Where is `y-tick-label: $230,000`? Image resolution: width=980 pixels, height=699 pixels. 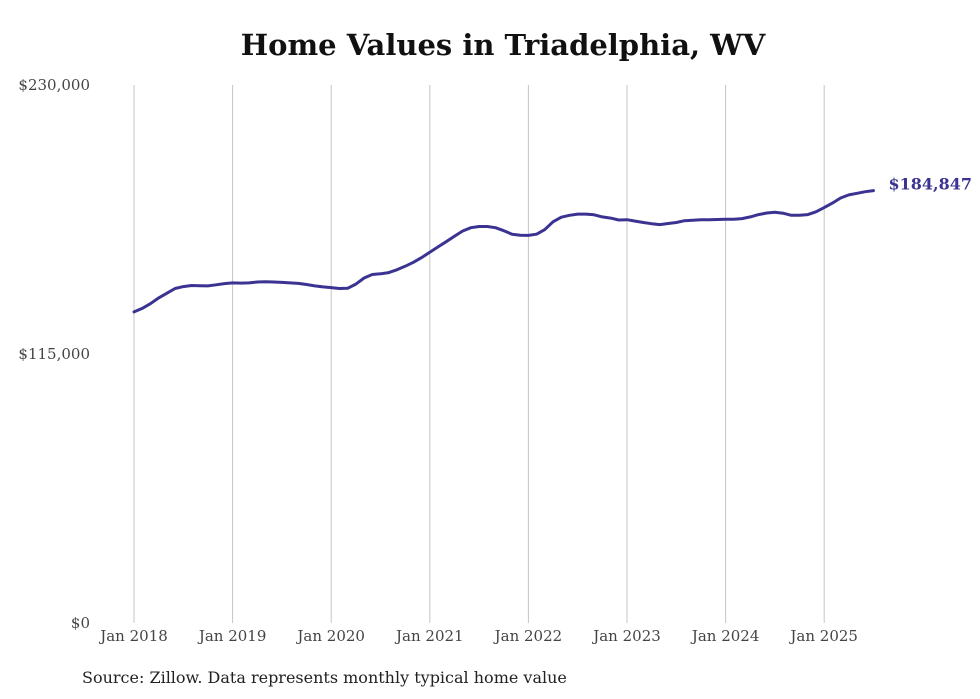
y-tick-label: $230,000 is located at coordinates (54, 85).